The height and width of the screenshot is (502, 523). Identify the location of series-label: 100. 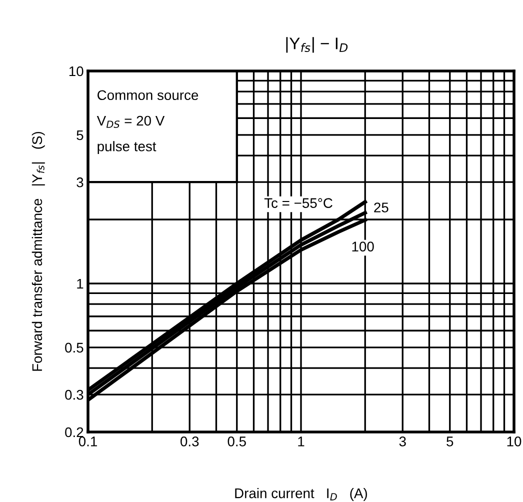
(363, 247).